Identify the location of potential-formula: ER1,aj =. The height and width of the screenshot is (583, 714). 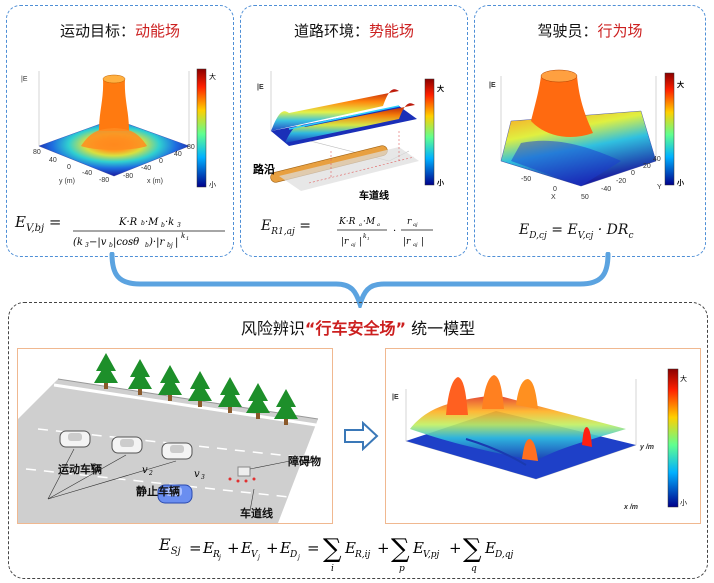
(286, 227).